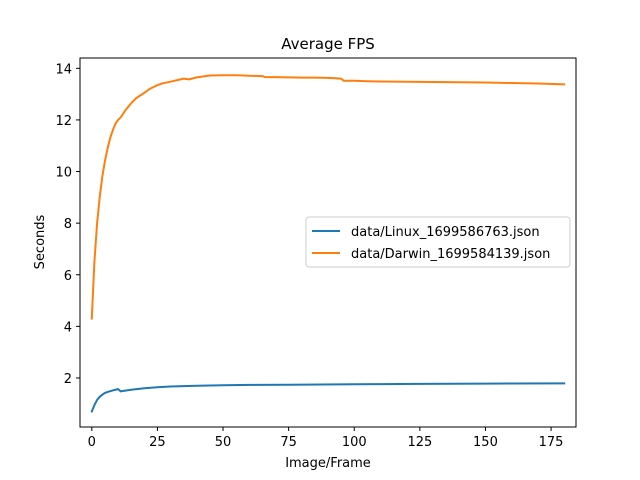 The height and width of the screenshot is (480, 640). I want to click on x-tick-label: 175, so click(551, 442).